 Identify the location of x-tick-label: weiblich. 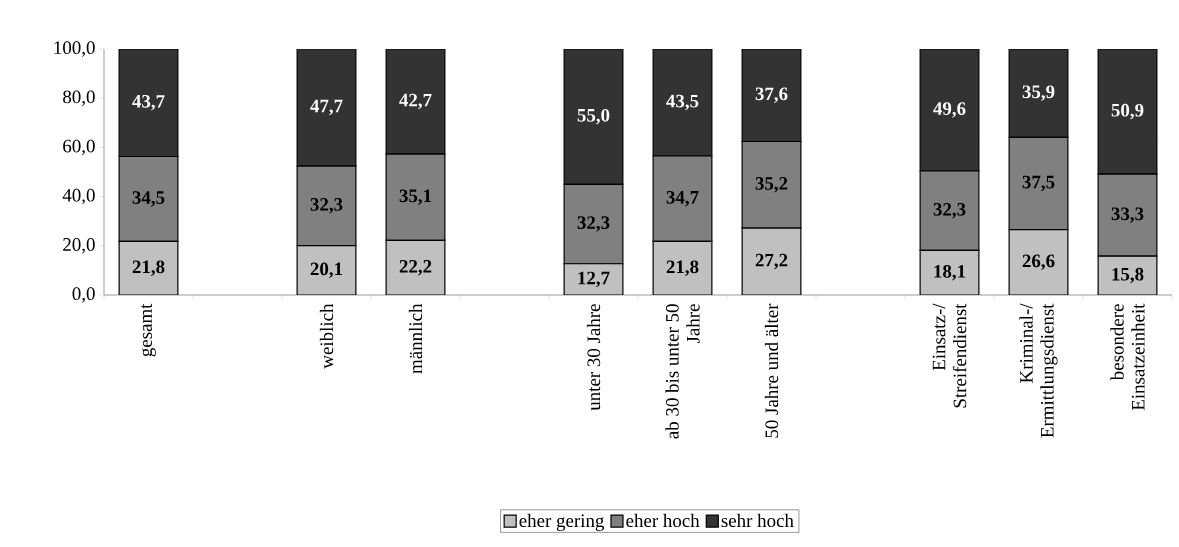
(326, 336).